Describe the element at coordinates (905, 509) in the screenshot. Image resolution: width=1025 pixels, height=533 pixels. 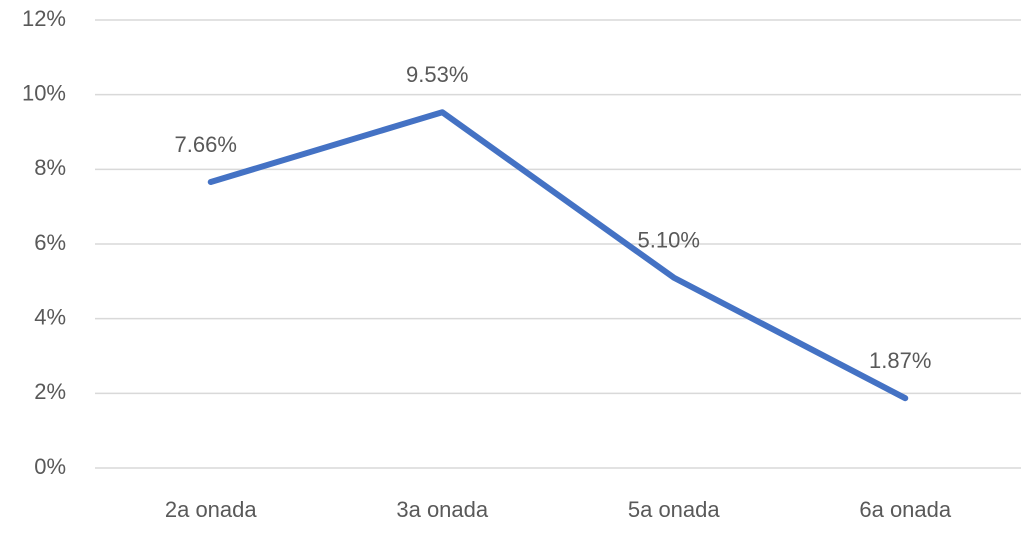
I see `x-tick-label: 6a onada` at that location.